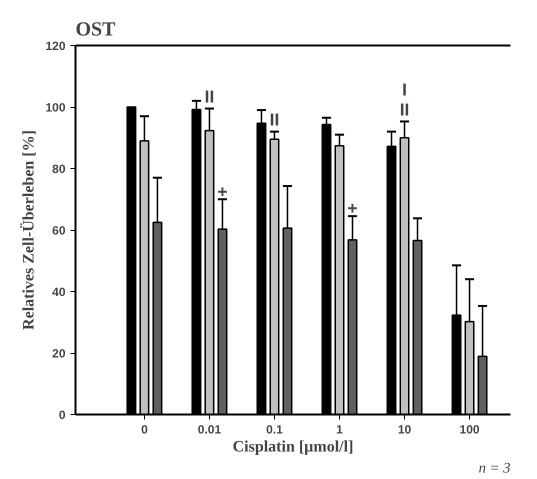 Image resolution: width=537 pixels, height=479 pixels. I want to click on x-tick-label: 10, so click(405, 429).